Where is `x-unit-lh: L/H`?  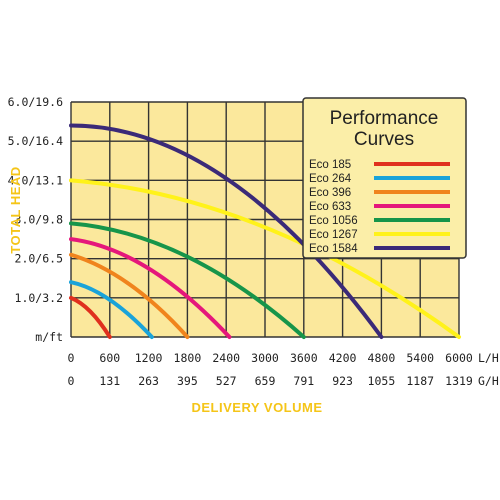
x-unit-lh: L/H is located at coordinates (488, 358).